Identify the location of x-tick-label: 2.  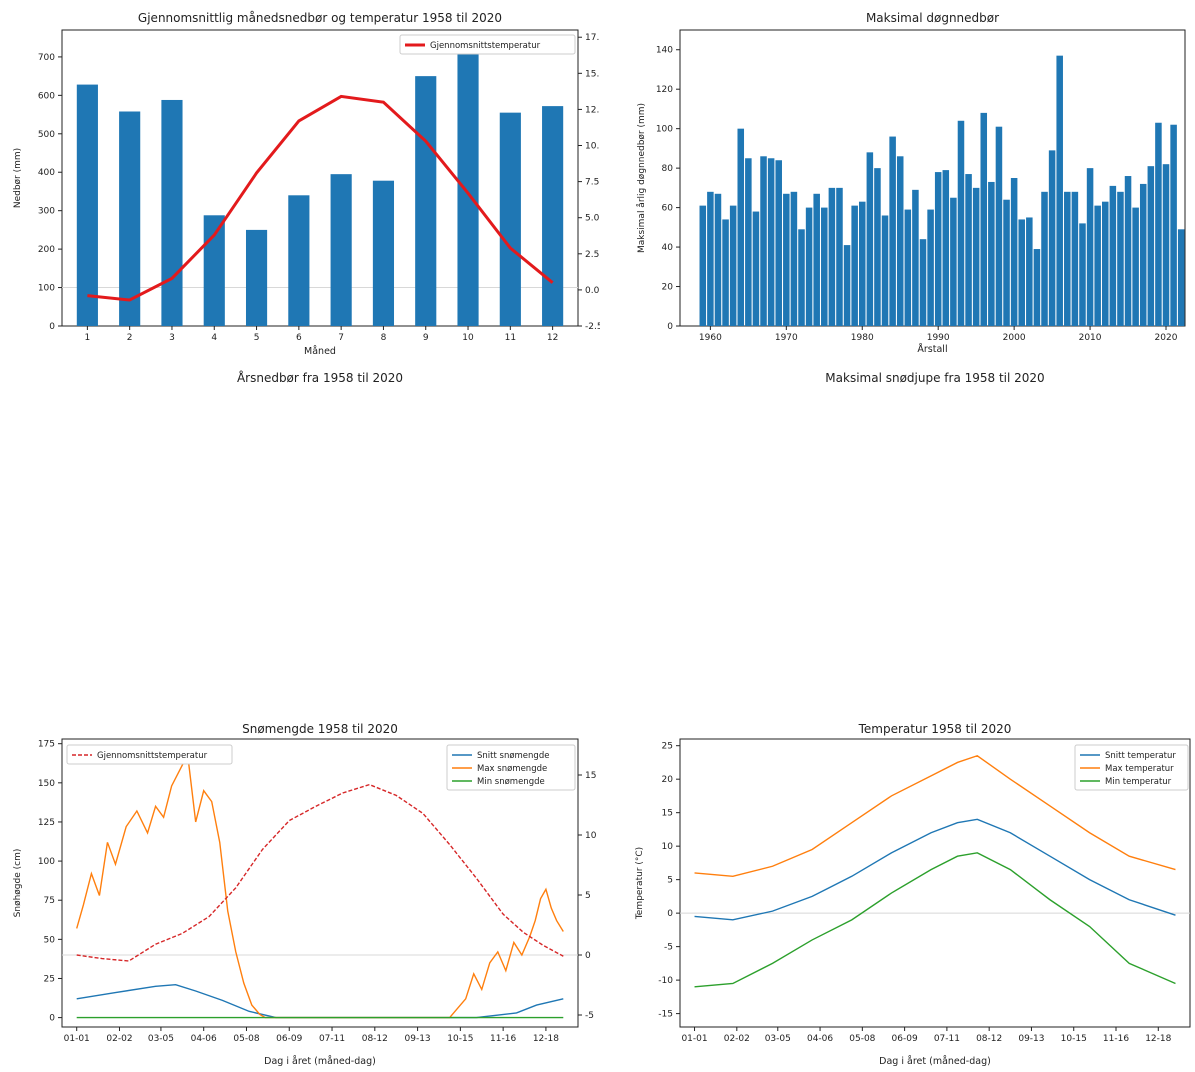
(130, 338).